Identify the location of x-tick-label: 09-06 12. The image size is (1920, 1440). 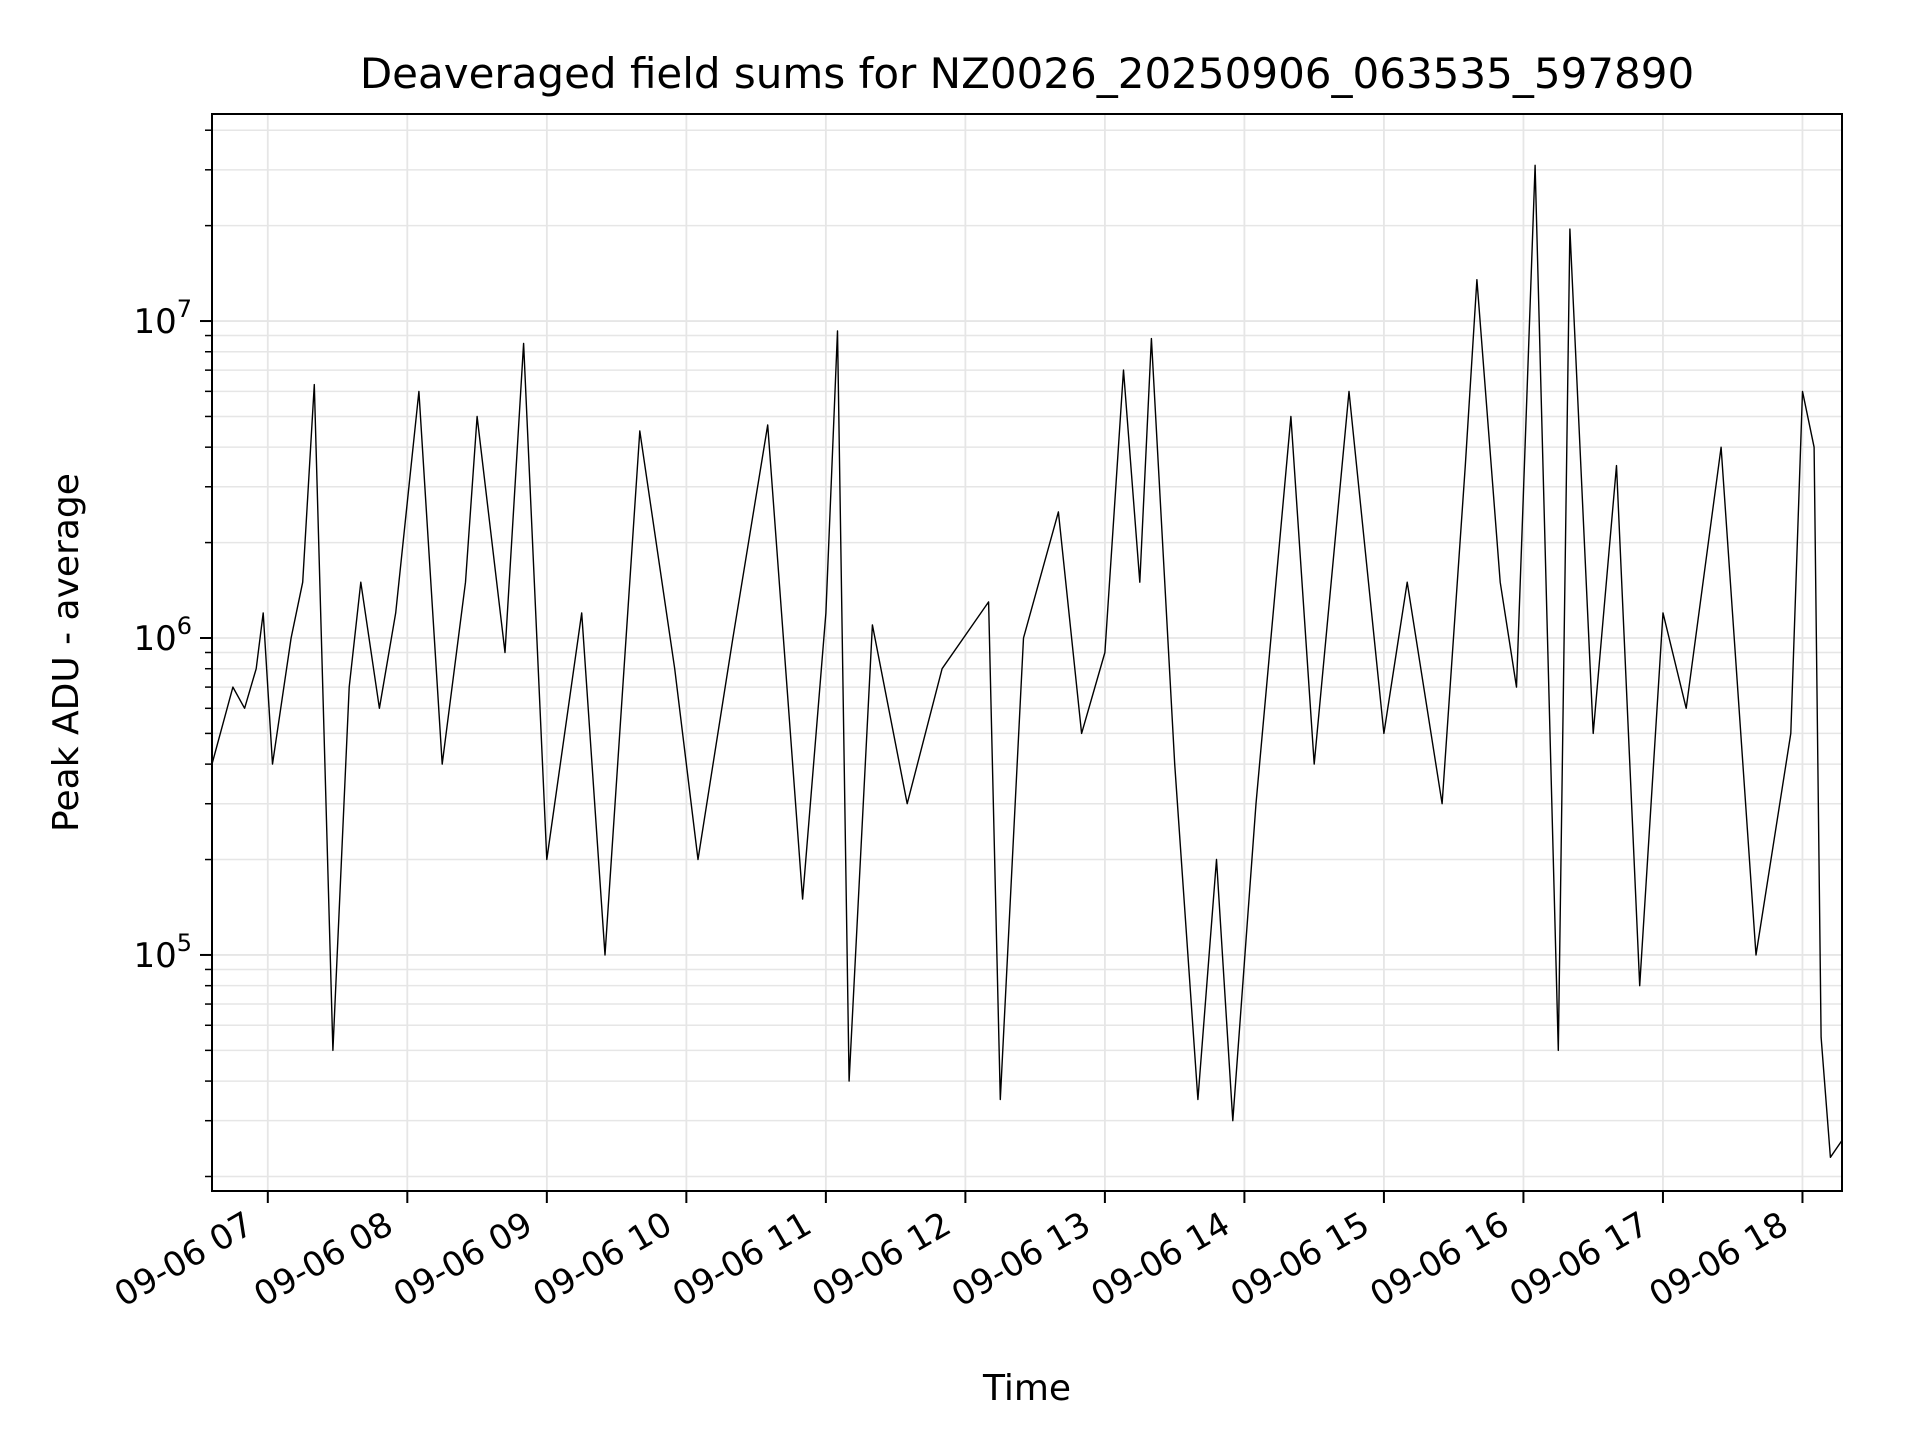
(881, 1259).